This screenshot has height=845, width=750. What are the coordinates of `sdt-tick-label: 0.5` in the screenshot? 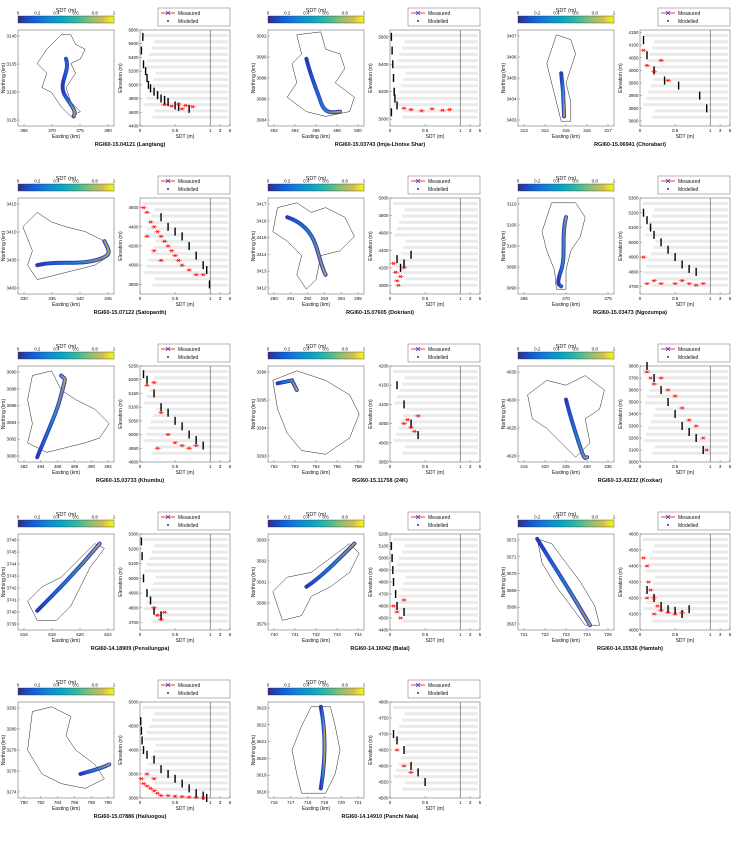 It's located at (175, 298).